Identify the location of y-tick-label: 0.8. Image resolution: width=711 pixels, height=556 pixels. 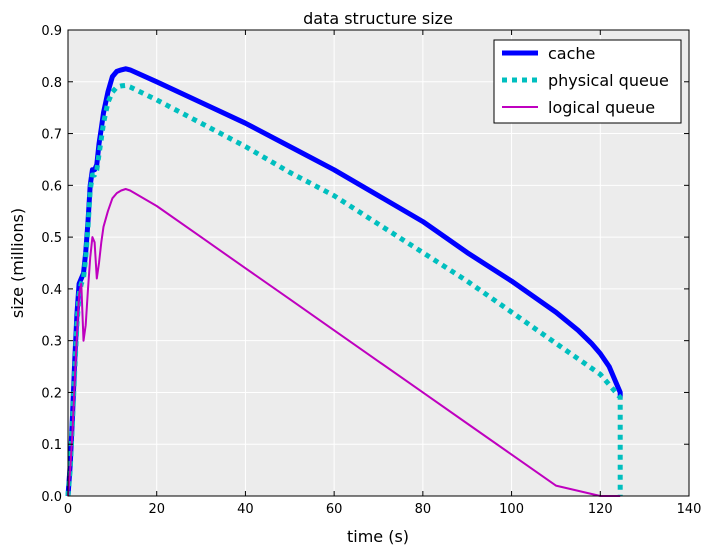
(51, 83).